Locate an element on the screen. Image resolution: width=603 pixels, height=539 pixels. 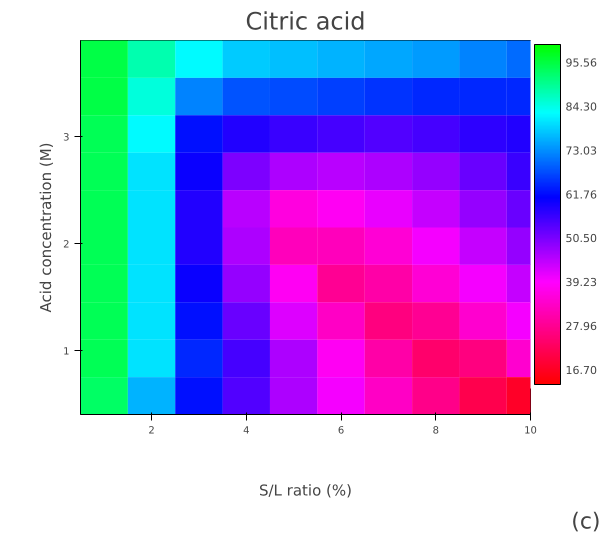
y-tick-label: 2 is located at coordinates (66, 245).